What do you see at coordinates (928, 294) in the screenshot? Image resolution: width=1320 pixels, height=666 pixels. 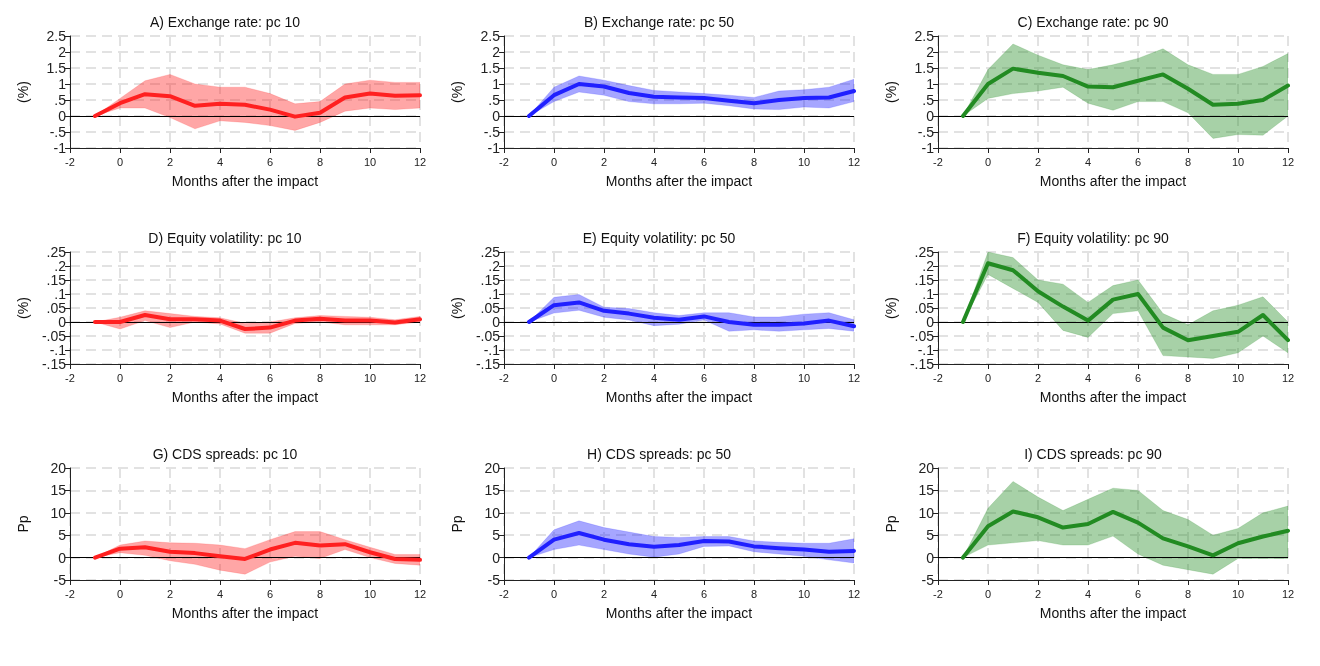 I see `y-tick-label: .1` at bounding box center [928, 294].